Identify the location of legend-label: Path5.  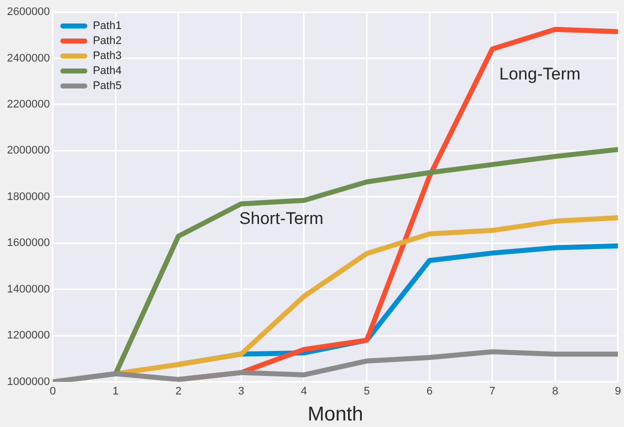
(107, 86).